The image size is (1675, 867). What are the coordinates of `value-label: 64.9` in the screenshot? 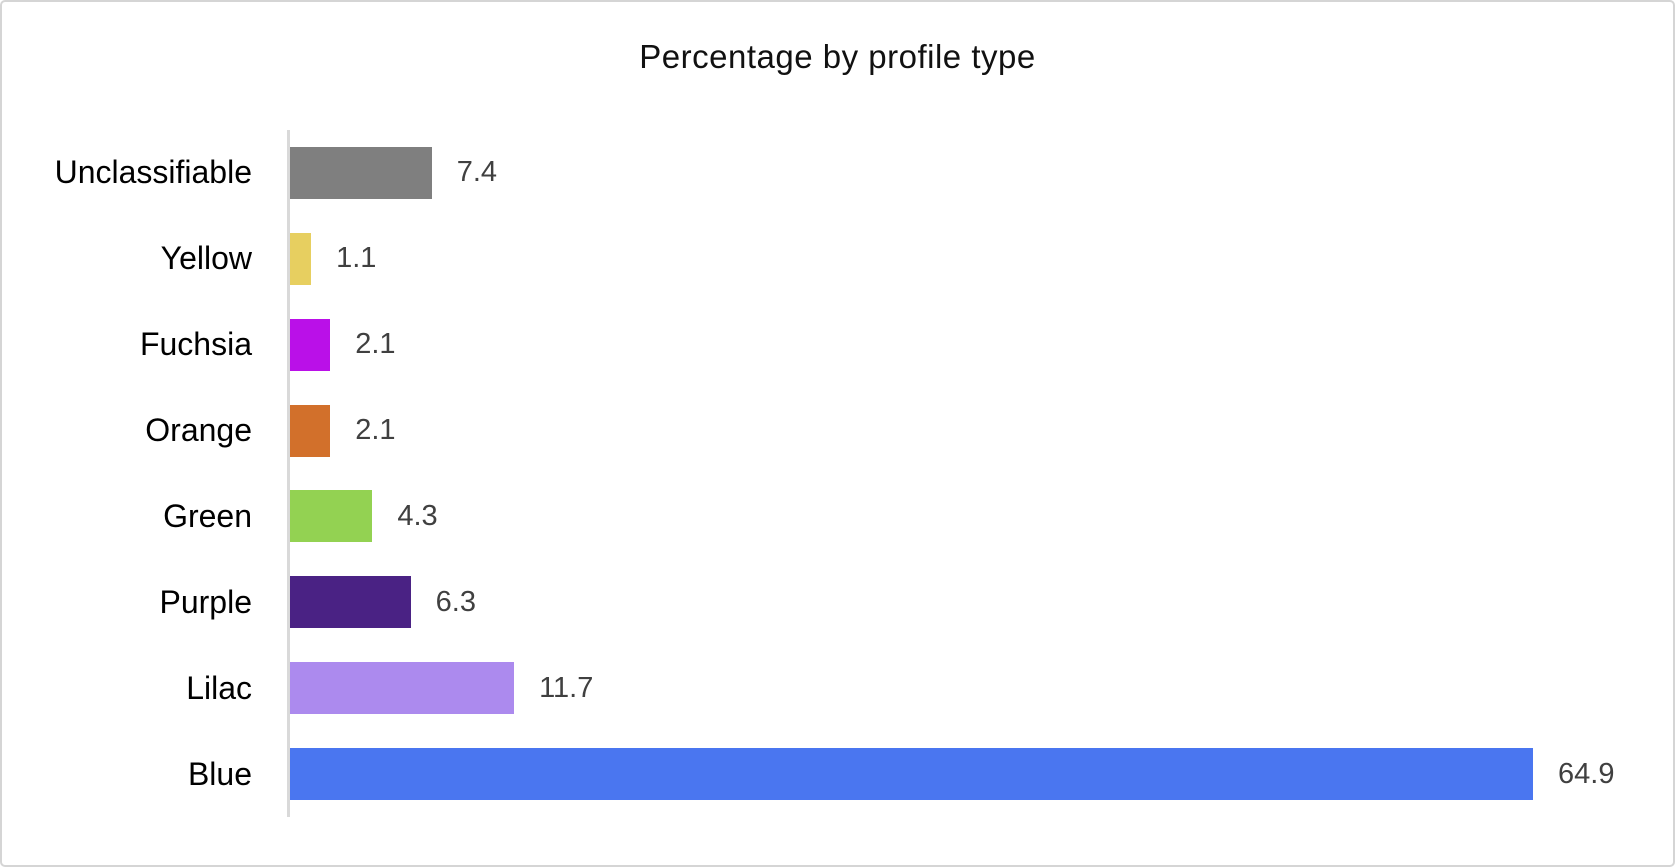 It's located at (1586, 773).